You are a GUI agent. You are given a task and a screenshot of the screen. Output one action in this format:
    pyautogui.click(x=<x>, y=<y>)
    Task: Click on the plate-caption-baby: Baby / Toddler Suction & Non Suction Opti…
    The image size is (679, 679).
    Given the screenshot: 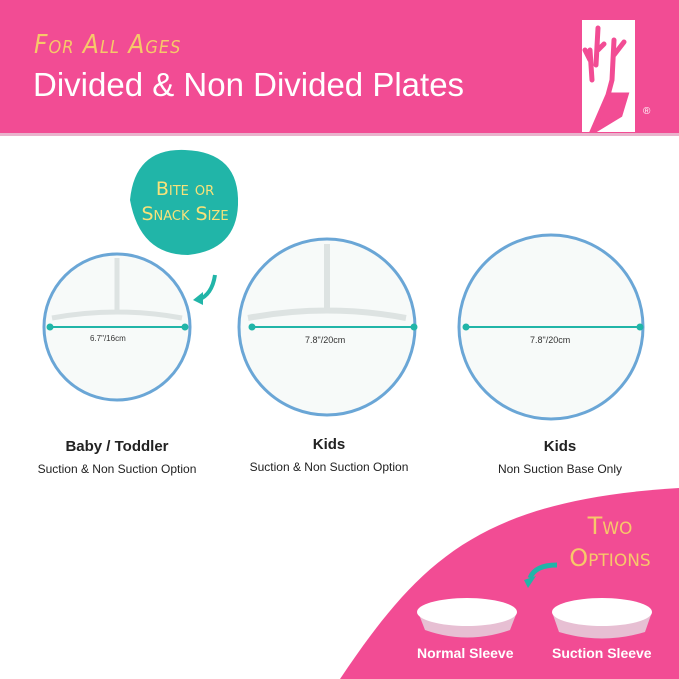 What is the action you would take?
    pyautogui.click(x=117, y=458)
    